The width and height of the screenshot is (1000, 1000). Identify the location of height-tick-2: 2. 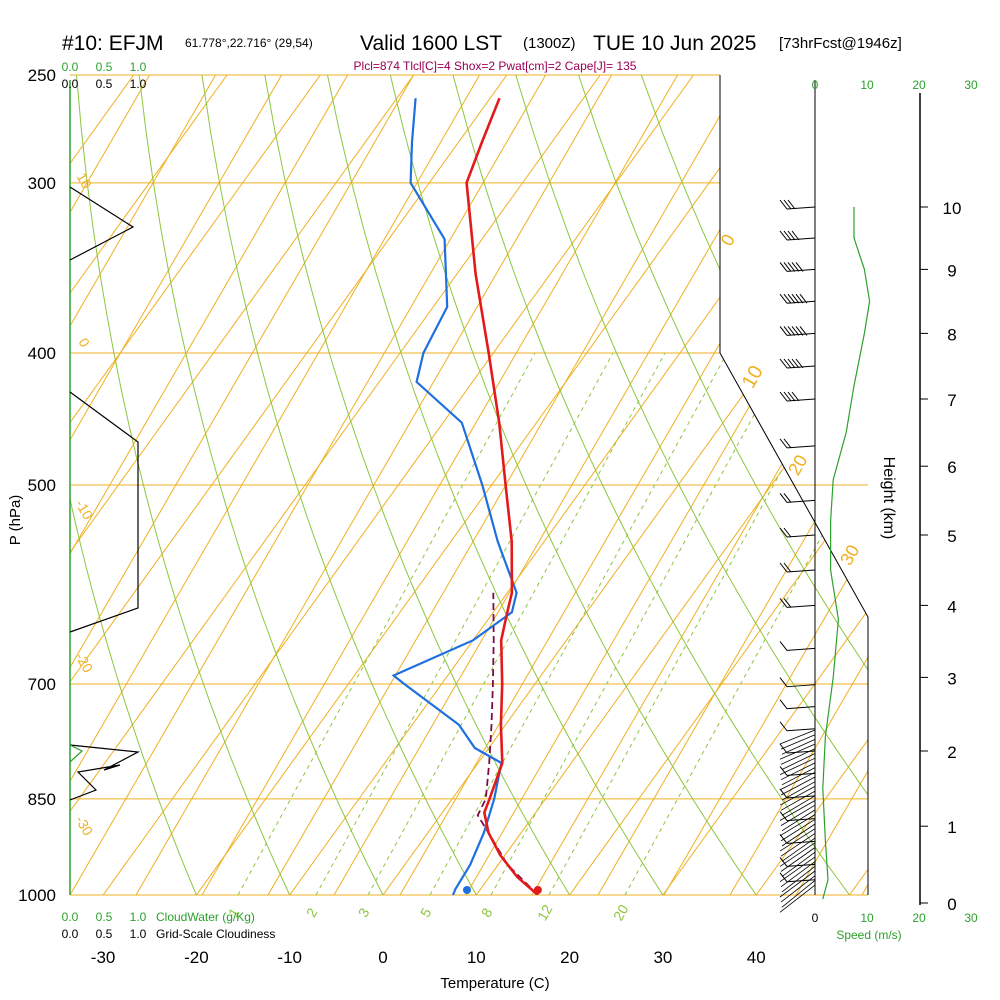
(951, 752).